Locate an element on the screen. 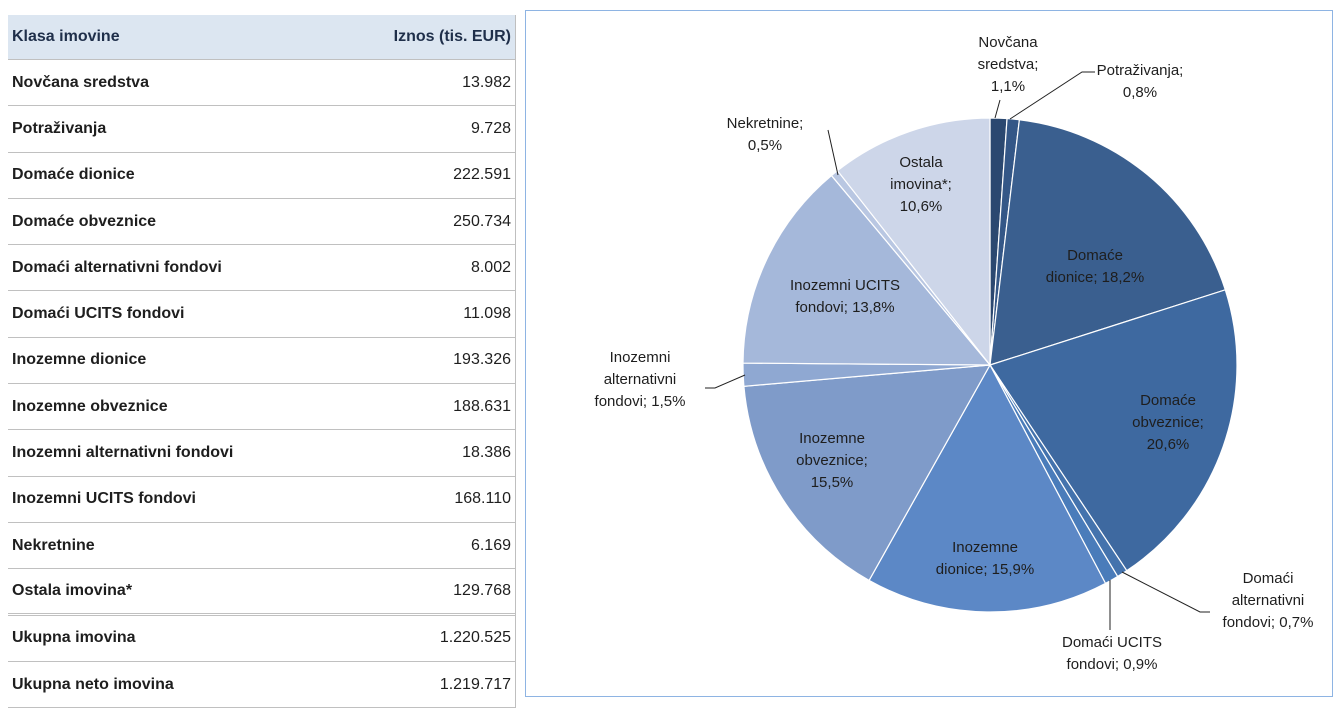 Image resolution: width=1335 pixels, height=708 pixels. row-value: 168.110 is located at coordinates (482, 499).